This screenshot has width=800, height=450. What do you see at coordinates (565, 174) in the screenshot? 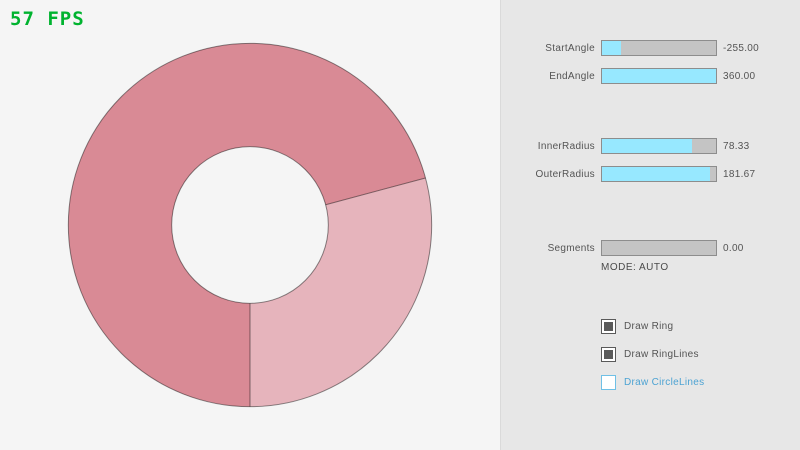
I see `outer-radius-label: OuterRadius` at bounding box center [565, 174].